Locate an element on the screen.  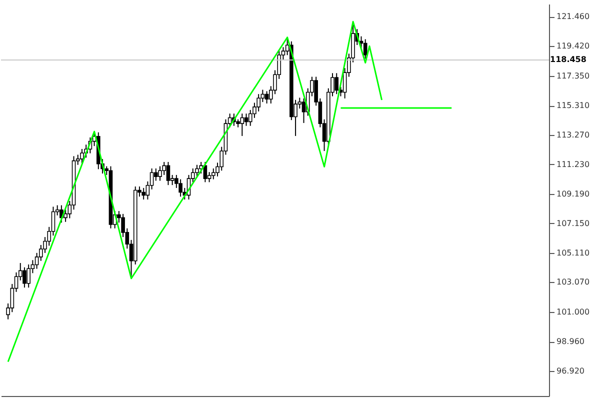
y-tick-label: 119.420 is located at coordinates (573, 46).